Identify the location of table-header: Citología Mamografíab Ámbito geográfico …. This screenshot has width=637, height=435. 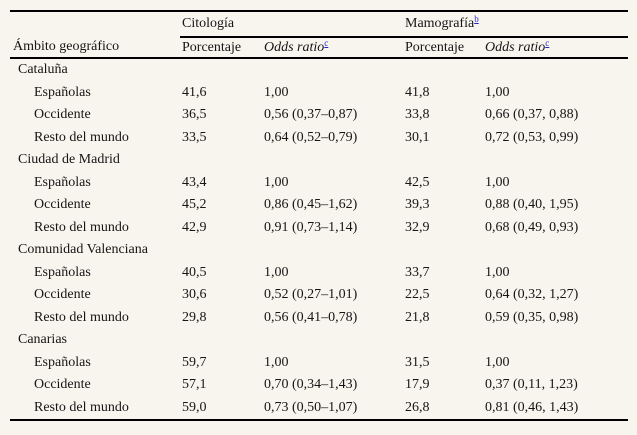
(319, 35).